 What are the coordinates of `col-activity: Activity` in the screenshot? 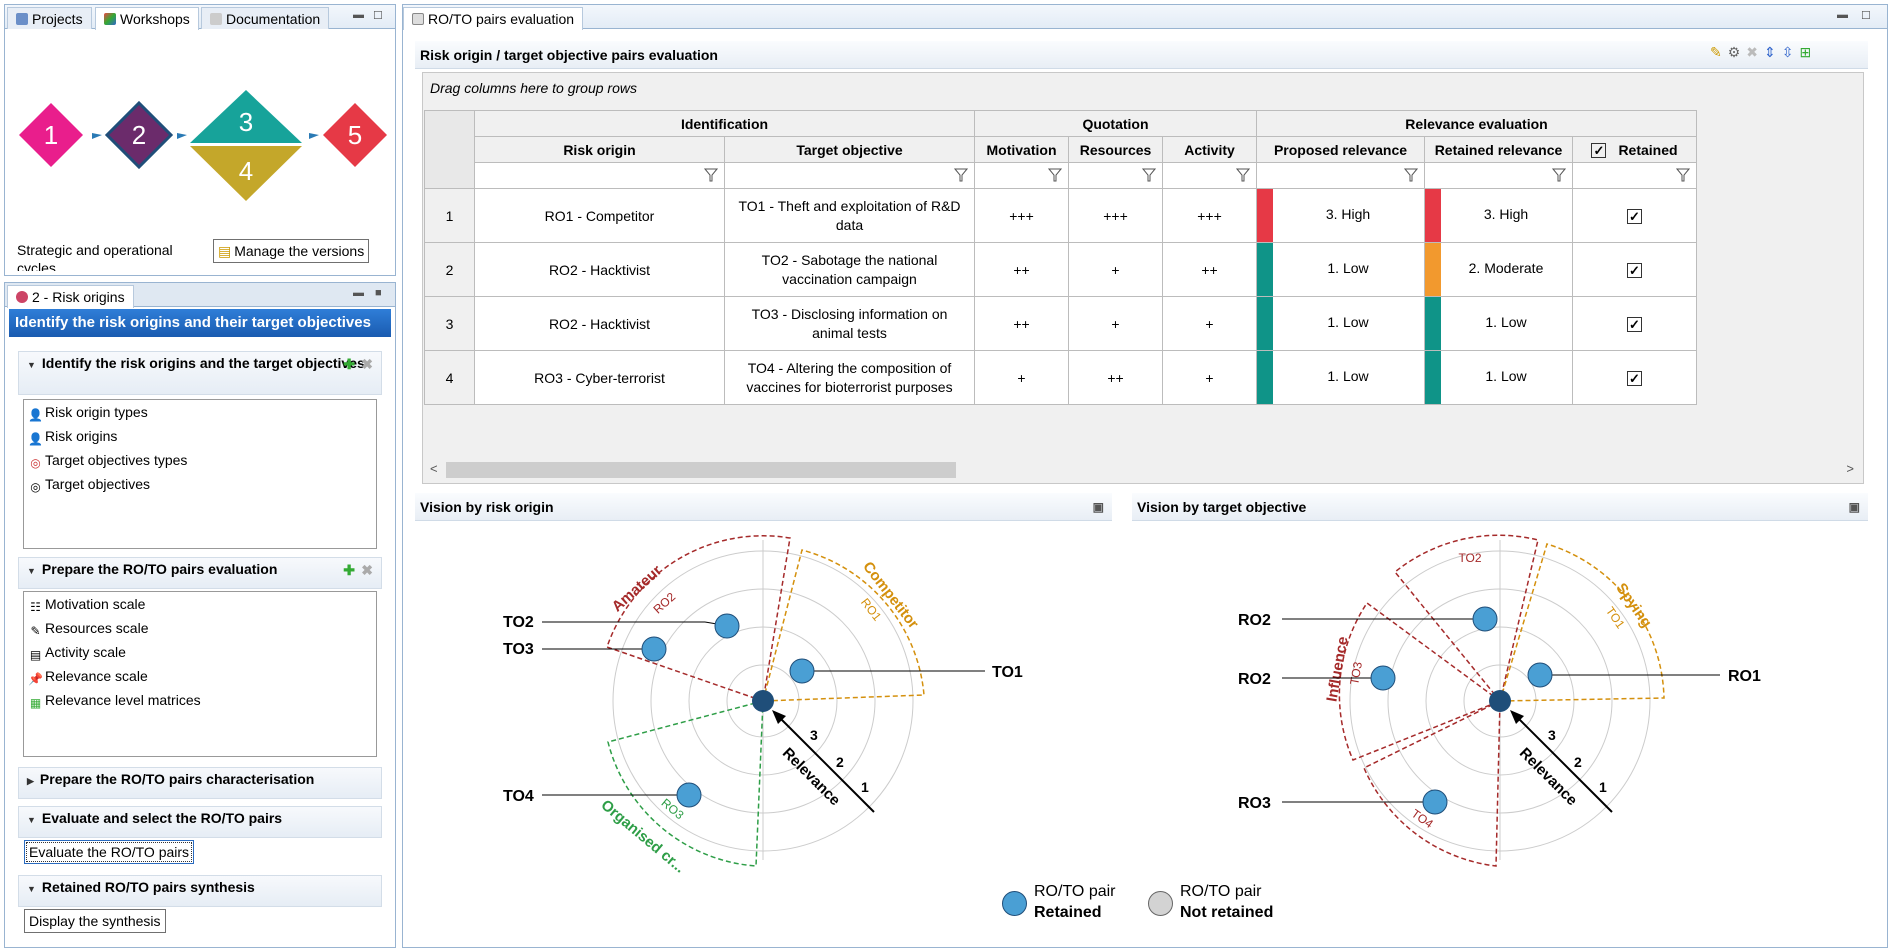 It's located at (1209, 149).